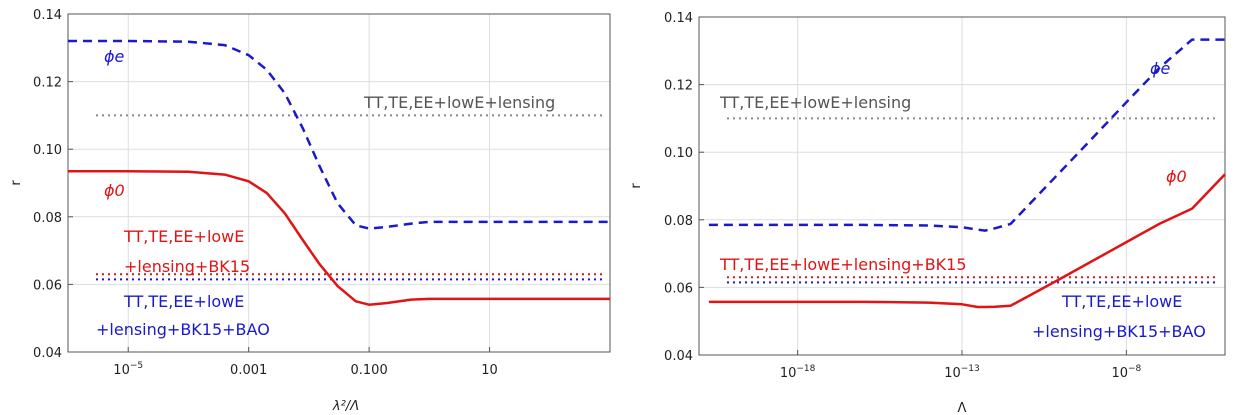 The width and height of the screenshot is (1237, 415). I want to click on left-x-tick-label: 10, so click(489, 370).